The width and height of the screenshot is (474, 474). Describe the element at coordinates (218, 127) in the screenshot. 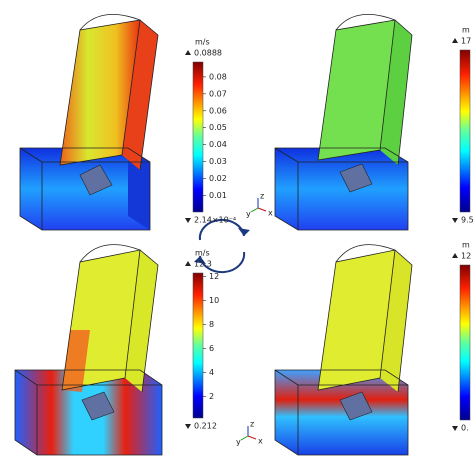

I see `colorbar-tick-label: 0.05` at that location.